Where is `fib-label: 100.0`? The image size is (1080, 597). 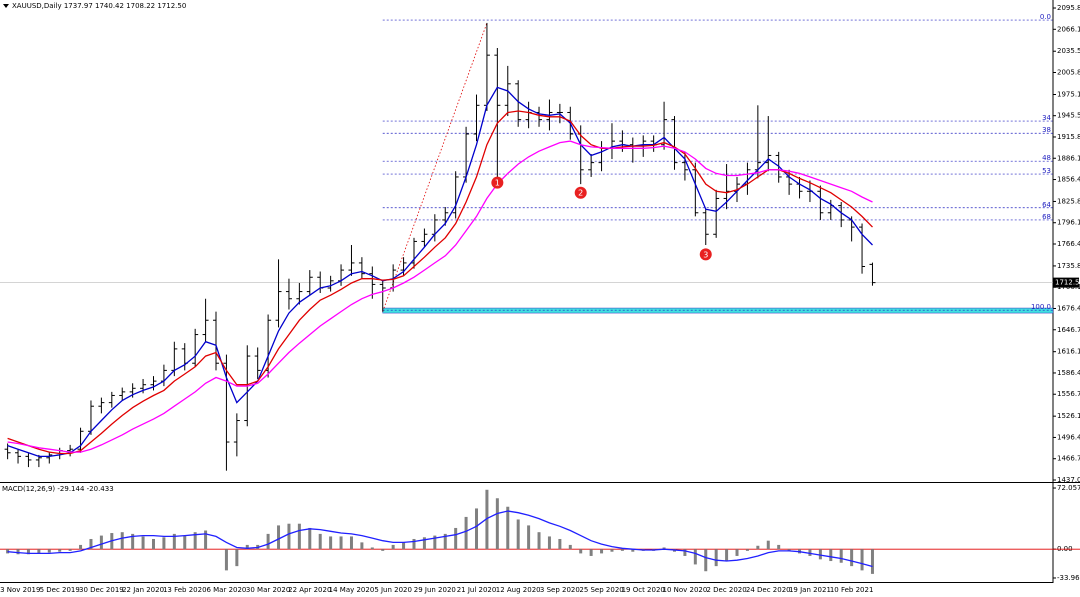 fib-label: 100.0 is located at coordinates (1041, 307).